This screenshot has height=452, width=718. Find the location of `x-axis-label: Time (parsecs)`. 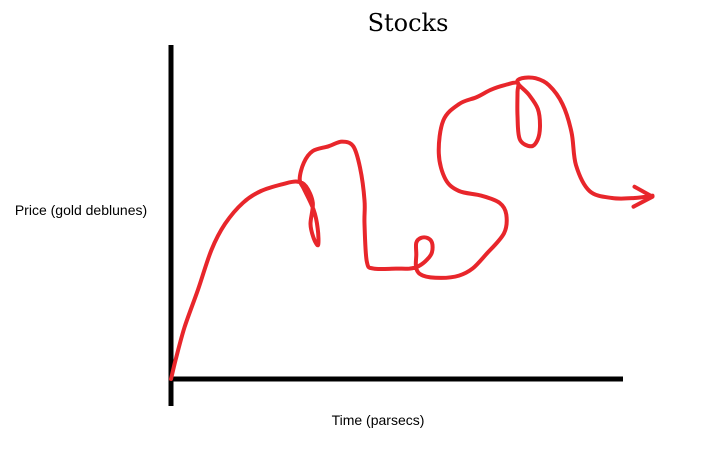

x-axis-label: Time (parsecs) is located at coordinates (378, 420).